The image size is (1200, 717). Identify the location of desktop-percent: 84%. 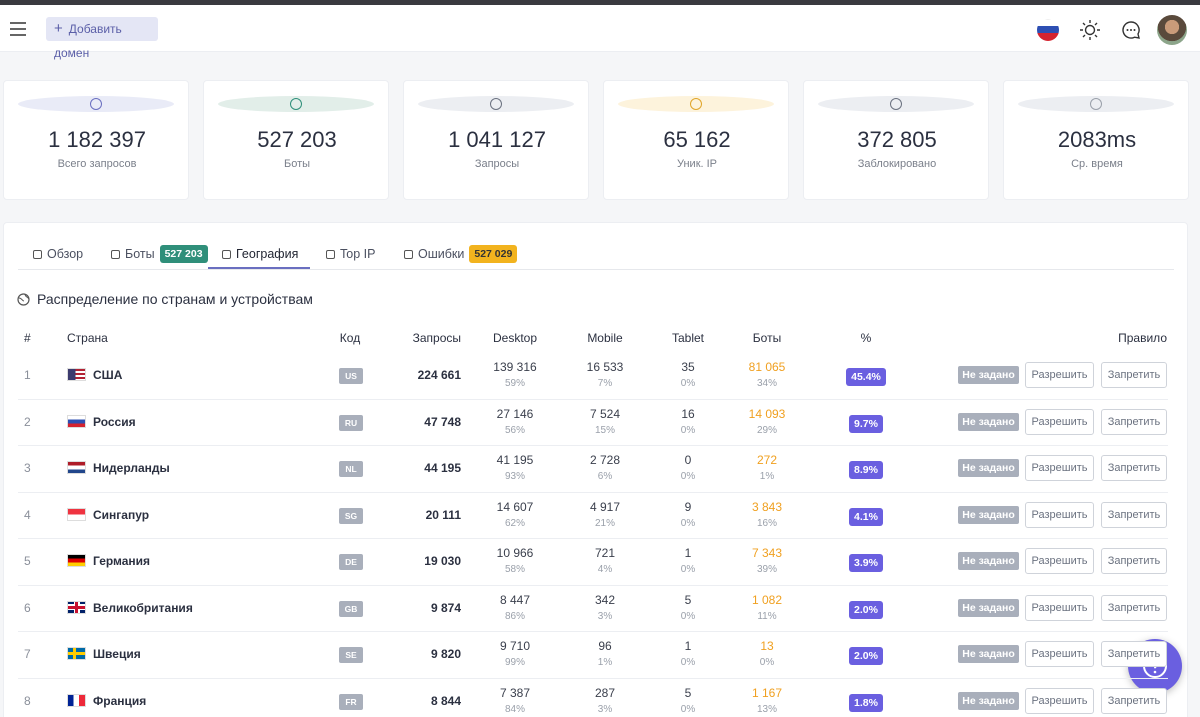
(514, 709).